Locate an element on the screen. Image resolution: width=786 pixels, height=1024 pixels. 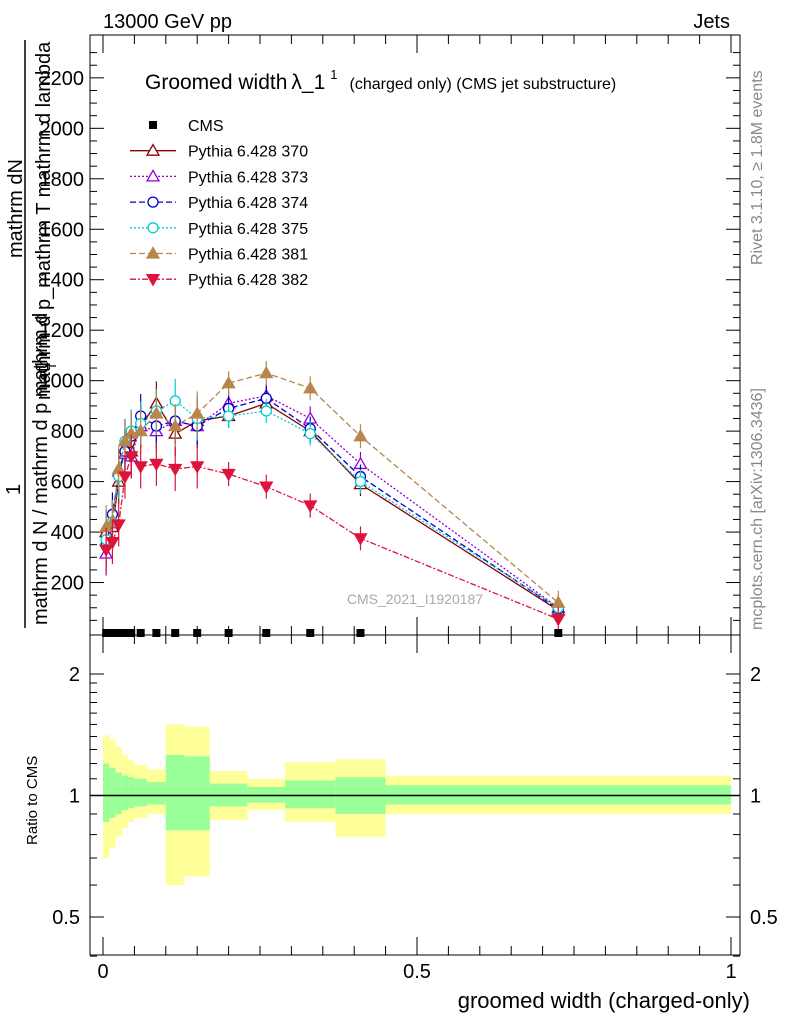
y-tick-label: 400 is located at coordinates (67, 533).